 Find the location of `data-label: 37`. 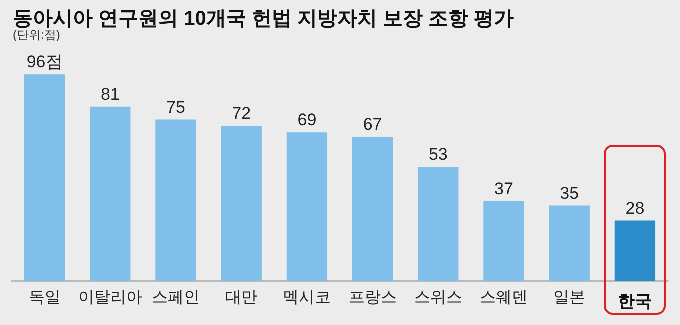

data-label: 37 is located at coordinates (504, 188).